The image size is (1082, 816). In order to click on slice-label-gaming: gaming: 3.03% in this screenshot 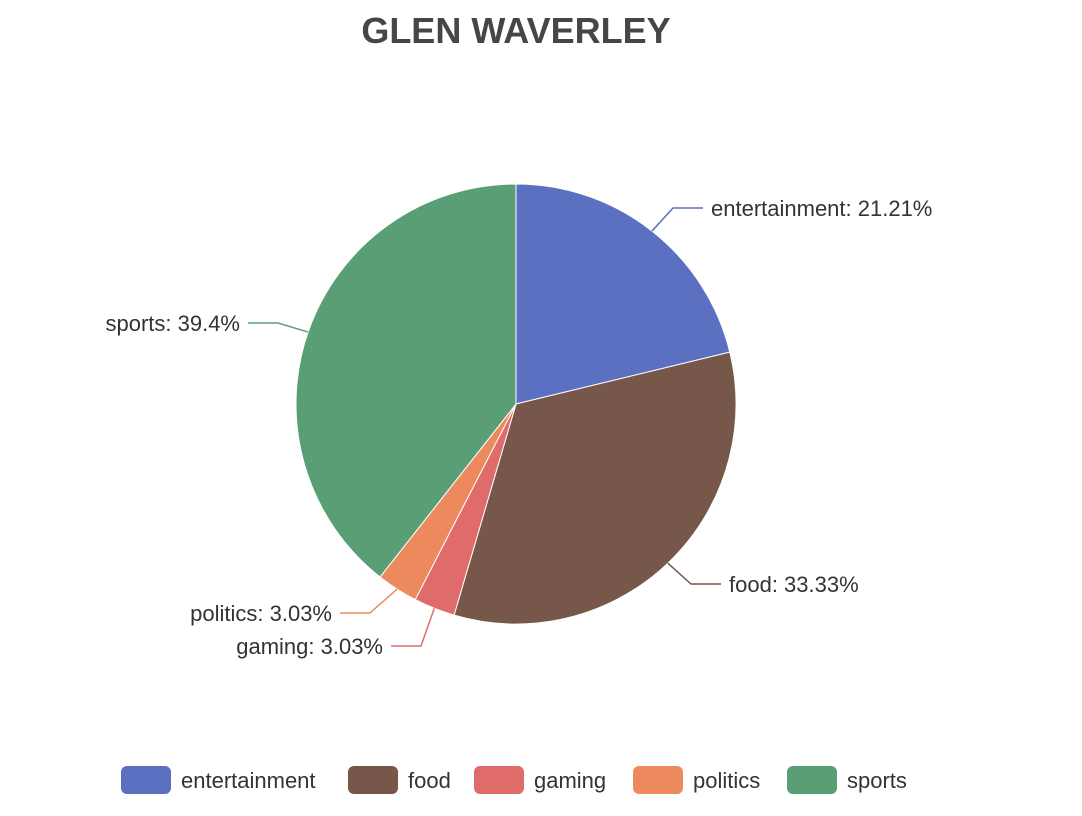, I will do `click(309, 646)`.